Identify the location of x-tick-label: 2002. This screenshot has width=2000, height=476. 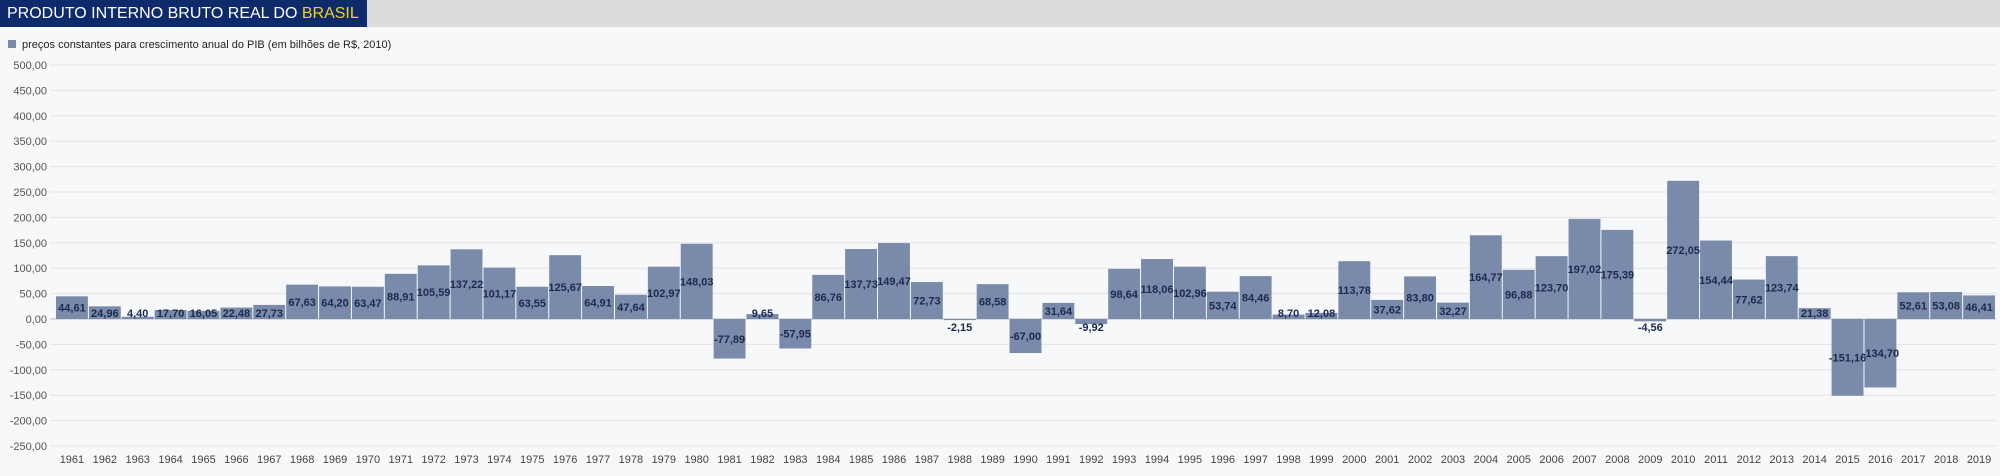
(1420, 460).